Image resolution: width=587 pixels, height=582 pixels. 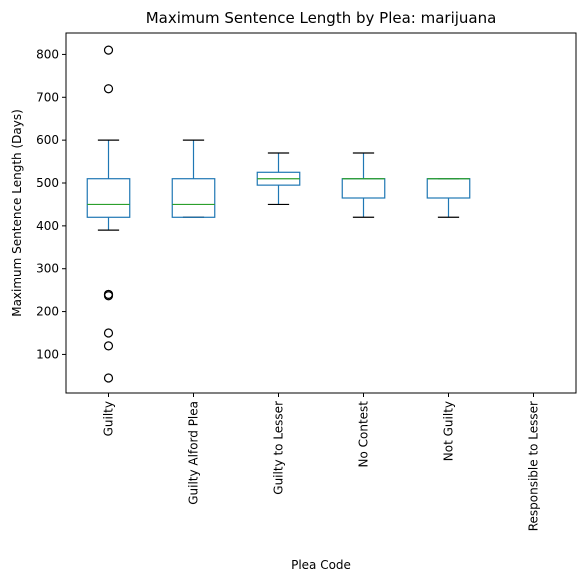 What do you see at coordinates (47, 54) in the screenshot?
I see `y-tick-label: 800` at bounding box center [47, 54].